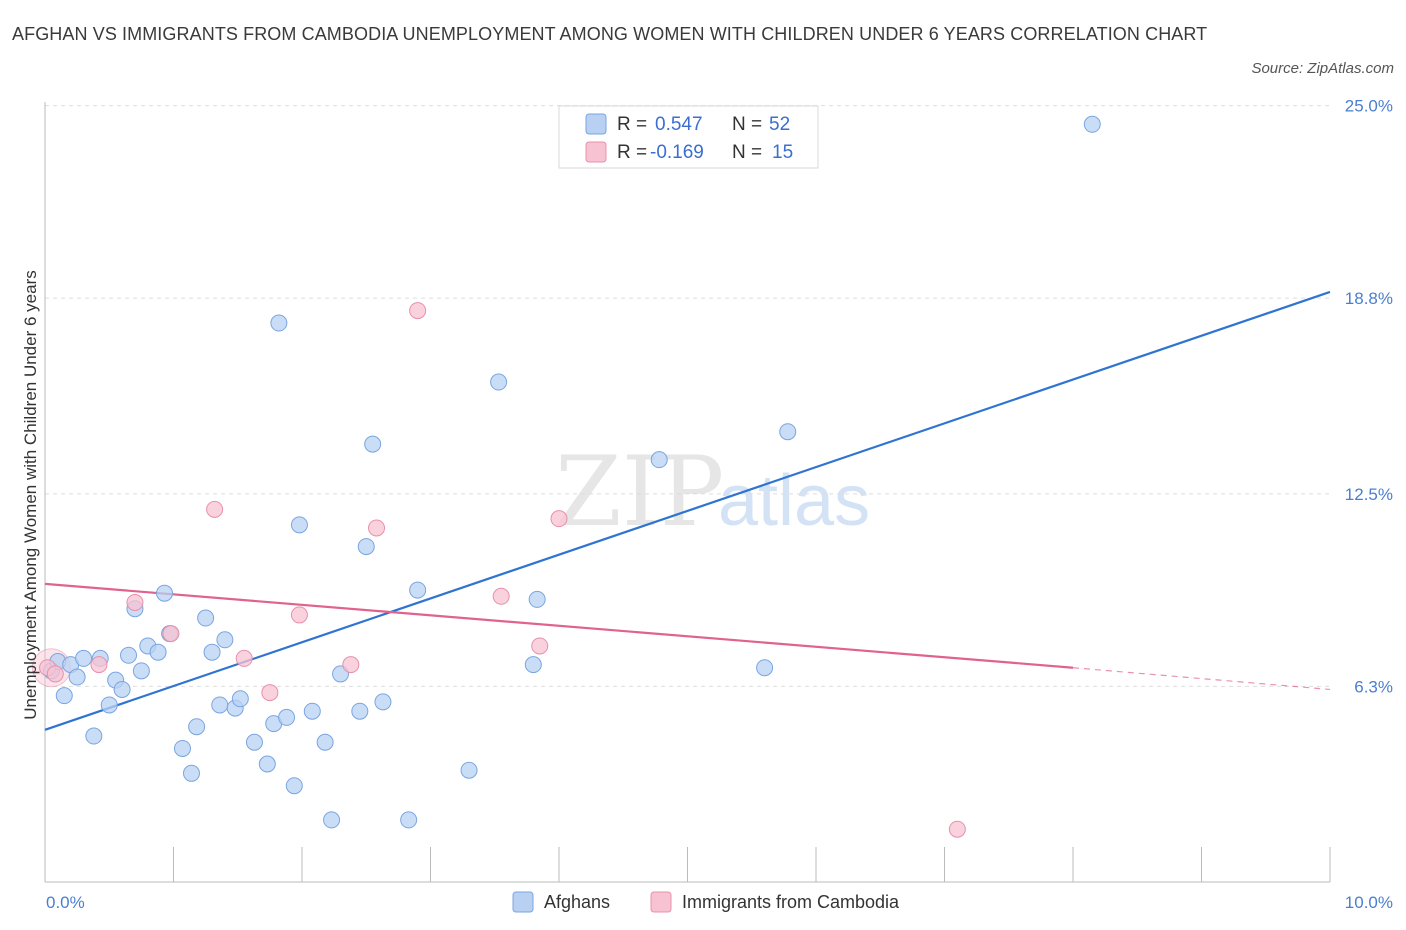  What do you see at coordinates (1373, 686) in the screenshot?
I see `y-tick-label-3: 6.3%` at bounding box center [1373, 686].